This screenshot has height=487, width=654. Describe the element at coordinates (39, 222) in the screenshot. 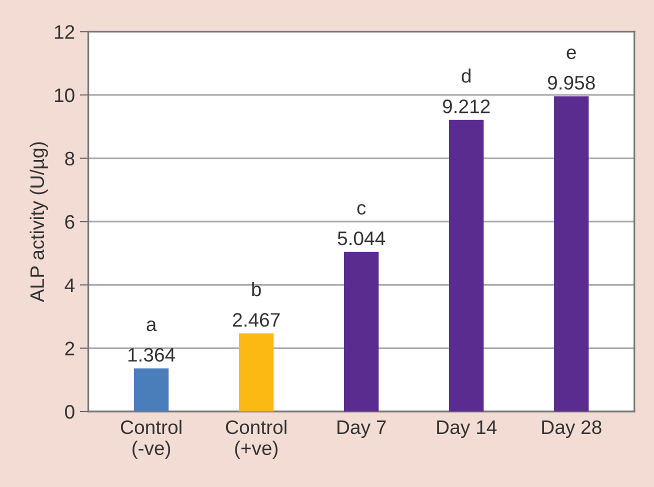

I see `y-axis-title: ALP activity (U/µg)` at that location.